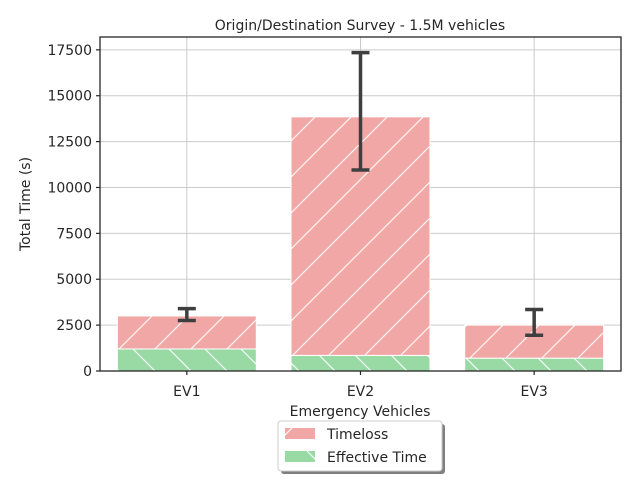  Describe the element at coordinates (300, 456) in the screenshot. I see `legend-swatch-effective-time-hatch` at that location.